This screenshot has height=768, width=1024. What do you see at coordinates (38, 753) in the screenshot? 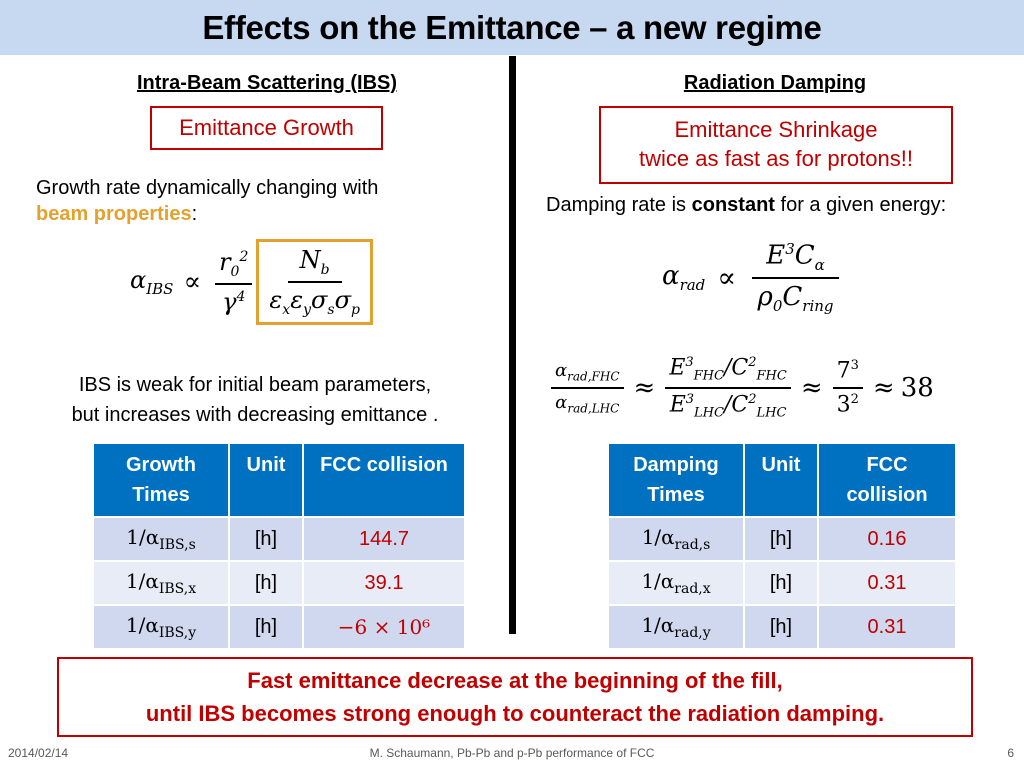
I see `footer-date: 2014/02/14` at bounding box center [38, 753].